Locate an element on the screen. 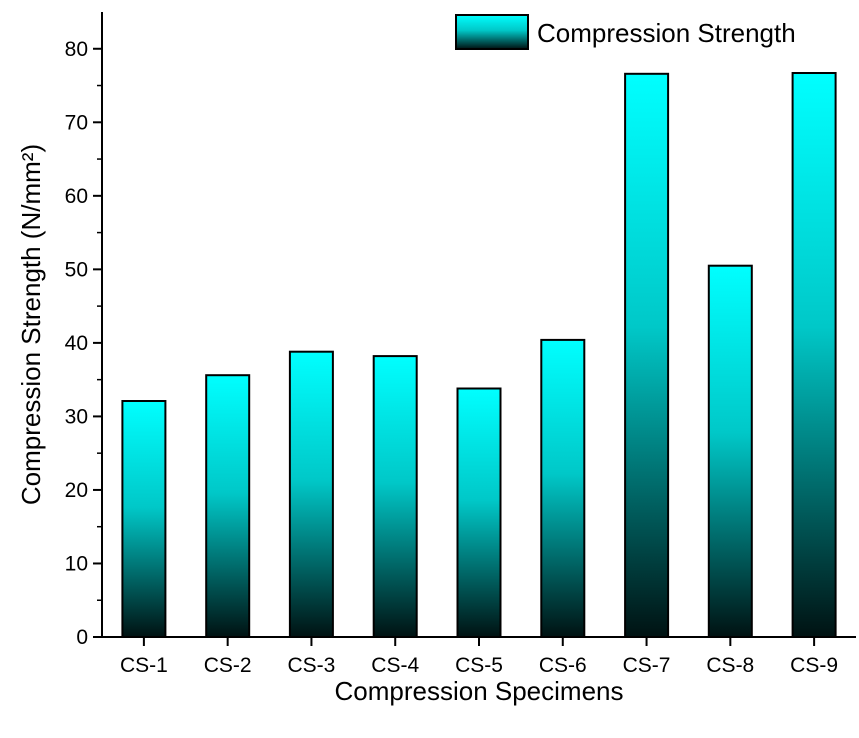 The height and width of the screenshot is (738, 859). y-tick-label: 0 is located at coordinates (82, 637).